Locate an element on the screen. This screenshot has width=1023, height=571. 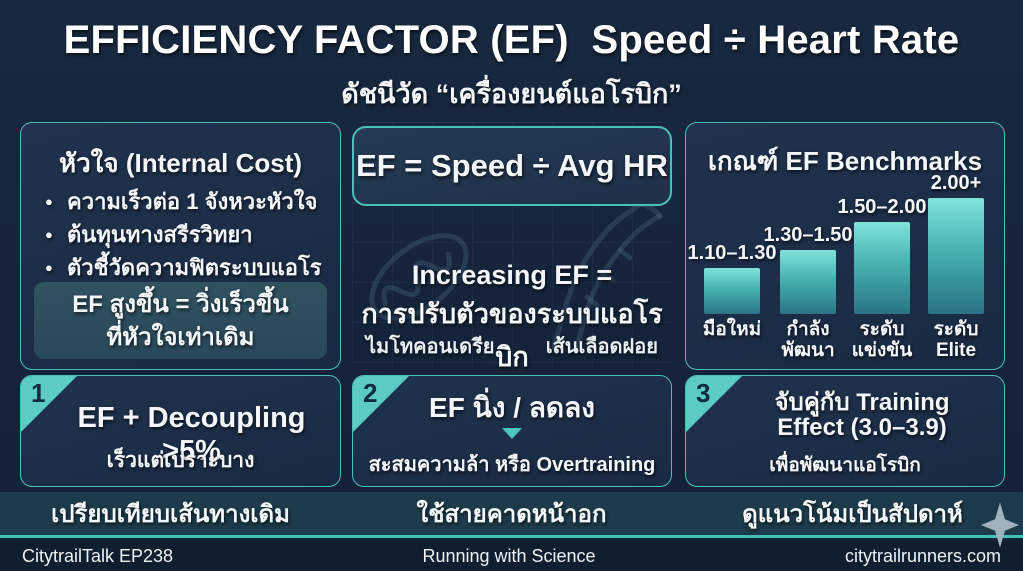
footer-website: citytrailrunners.com is located at coordinates (922, 555).